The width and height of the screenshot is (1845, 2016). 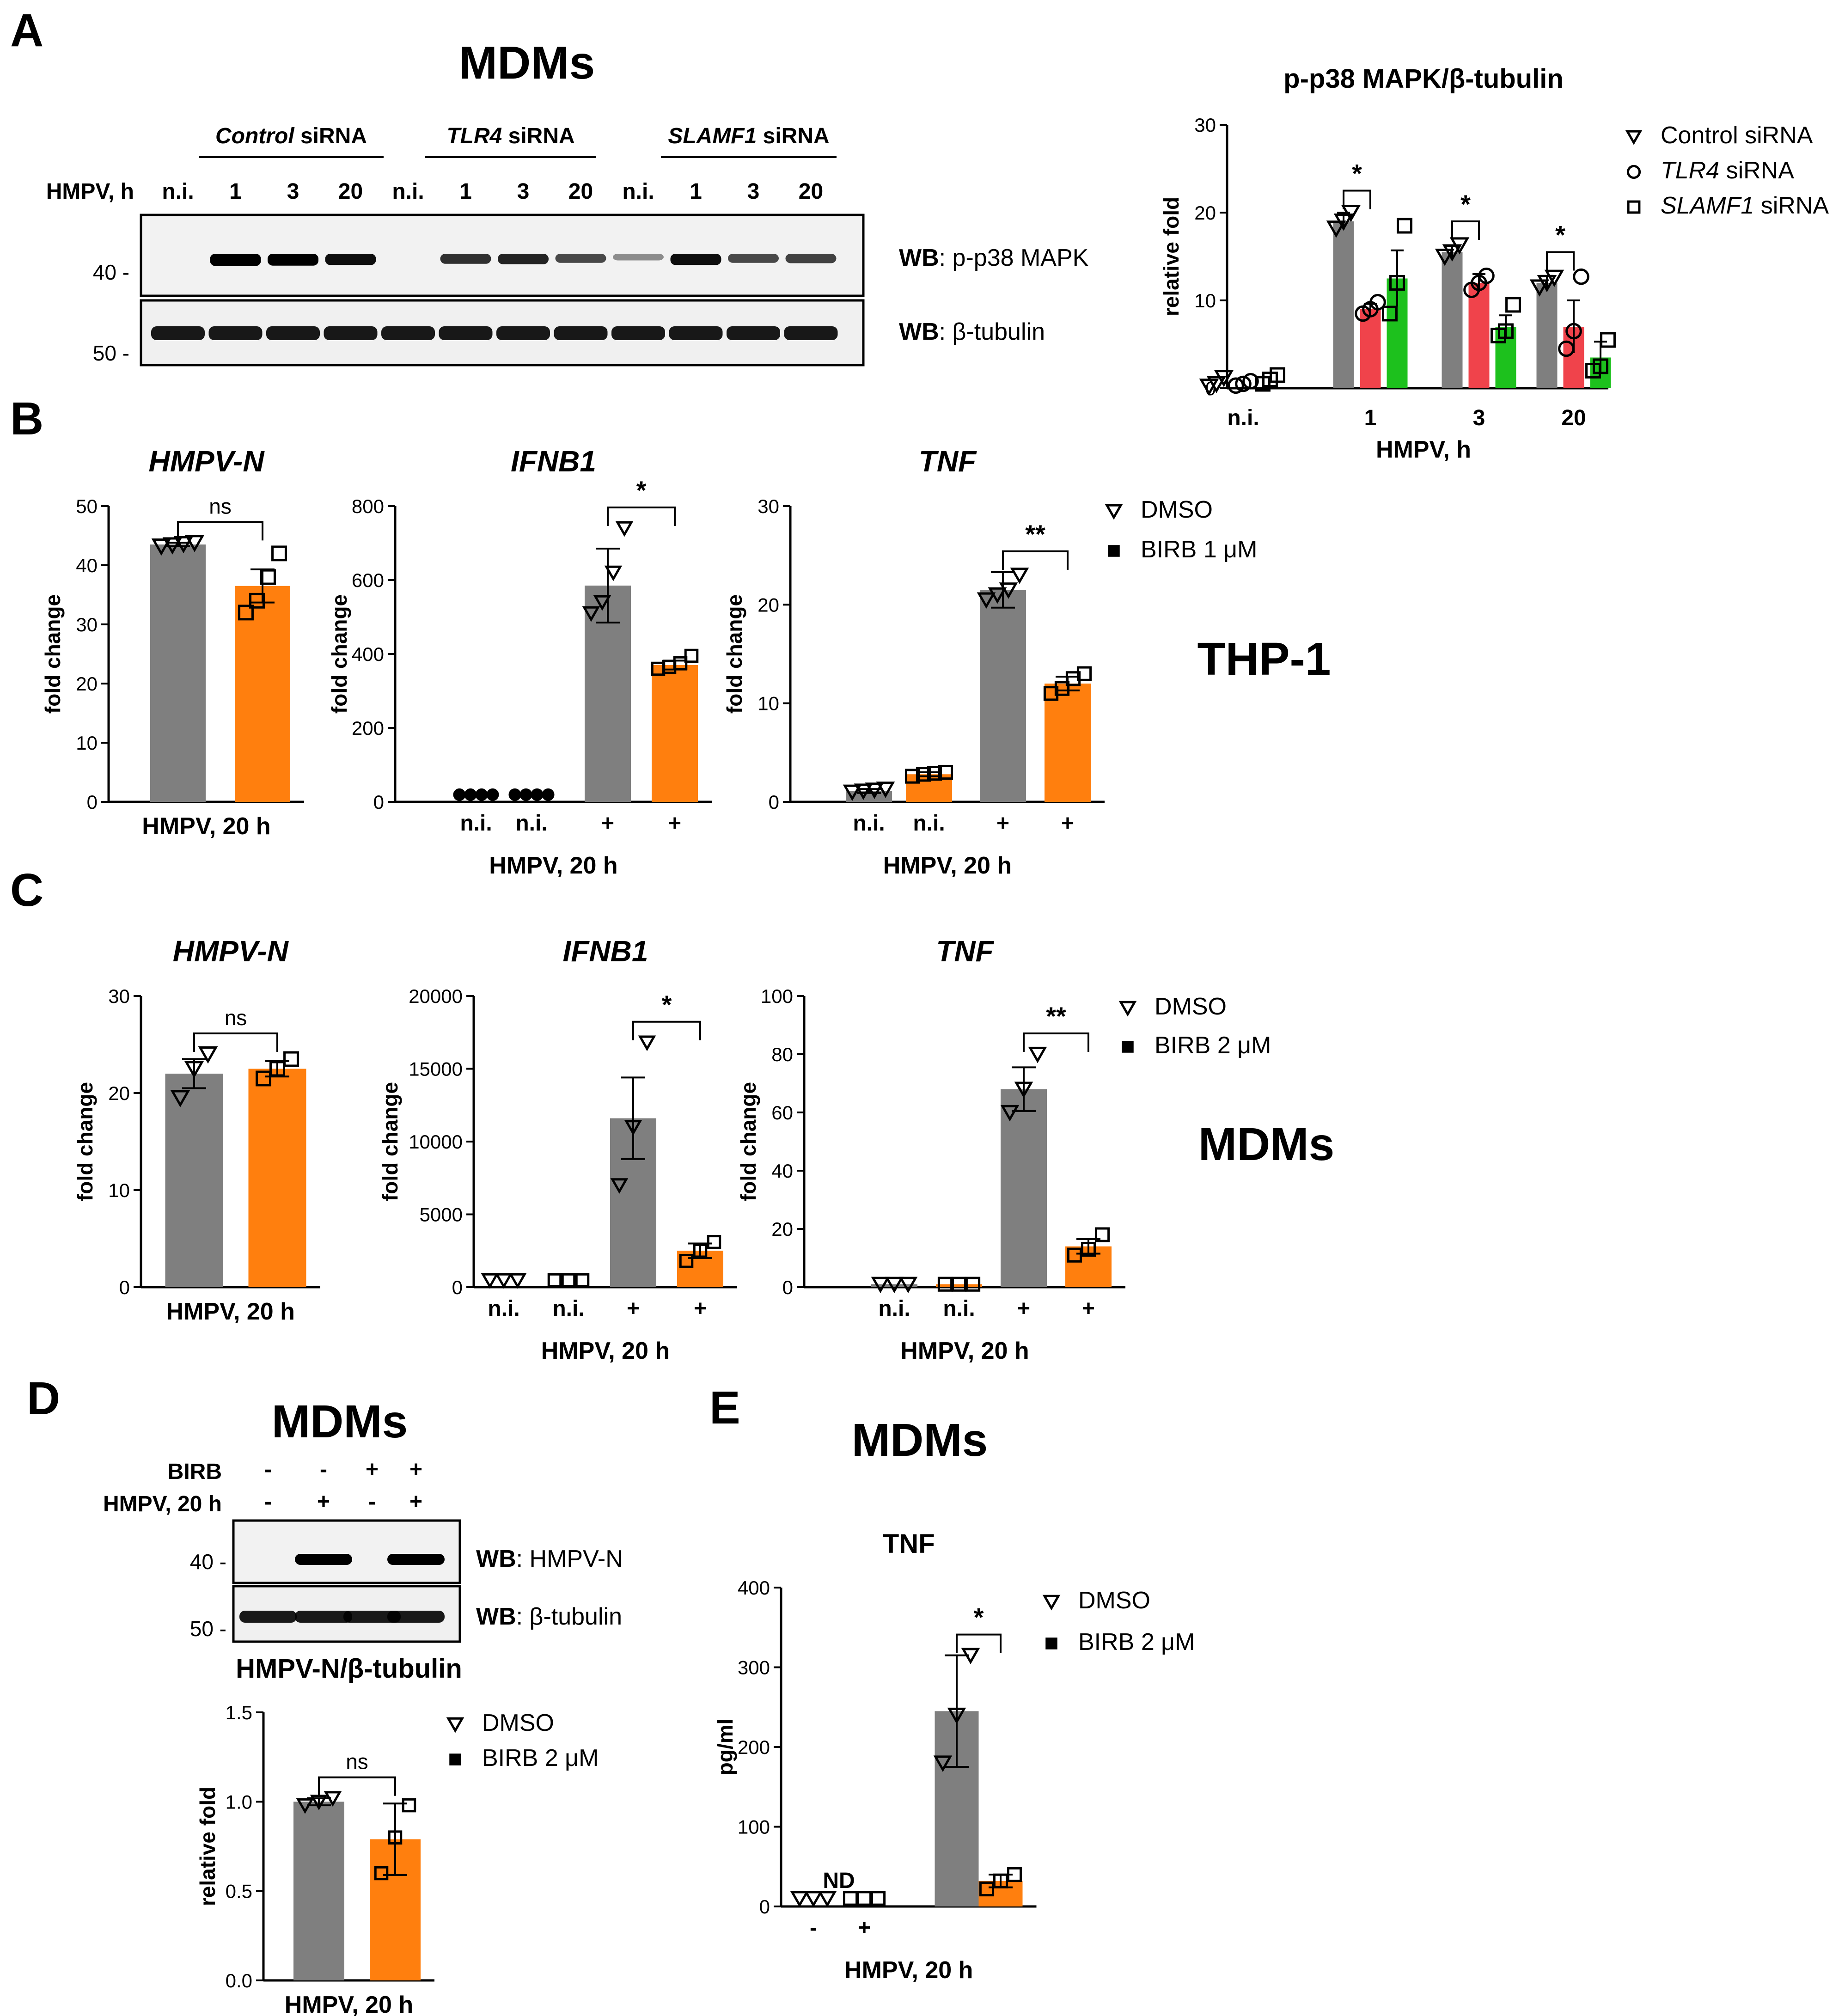 What do you see at coordinates (1024, 1308) in the screenshot?
I see `x-category-label: +` at bounding box center [1024, 1308].